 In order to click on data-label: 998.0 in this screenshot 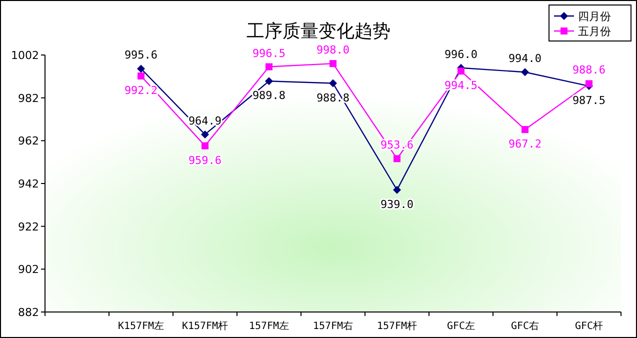, I will do `click(333, 50)`.